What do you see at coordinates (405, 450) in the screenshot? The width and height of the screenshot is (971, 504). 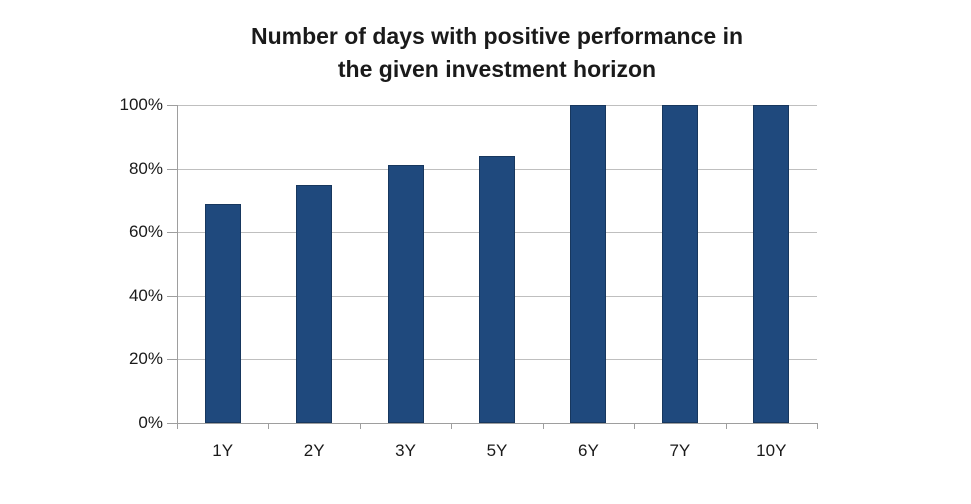 I see `x-axis-label: 3Y` at bounding box center [405, 450].